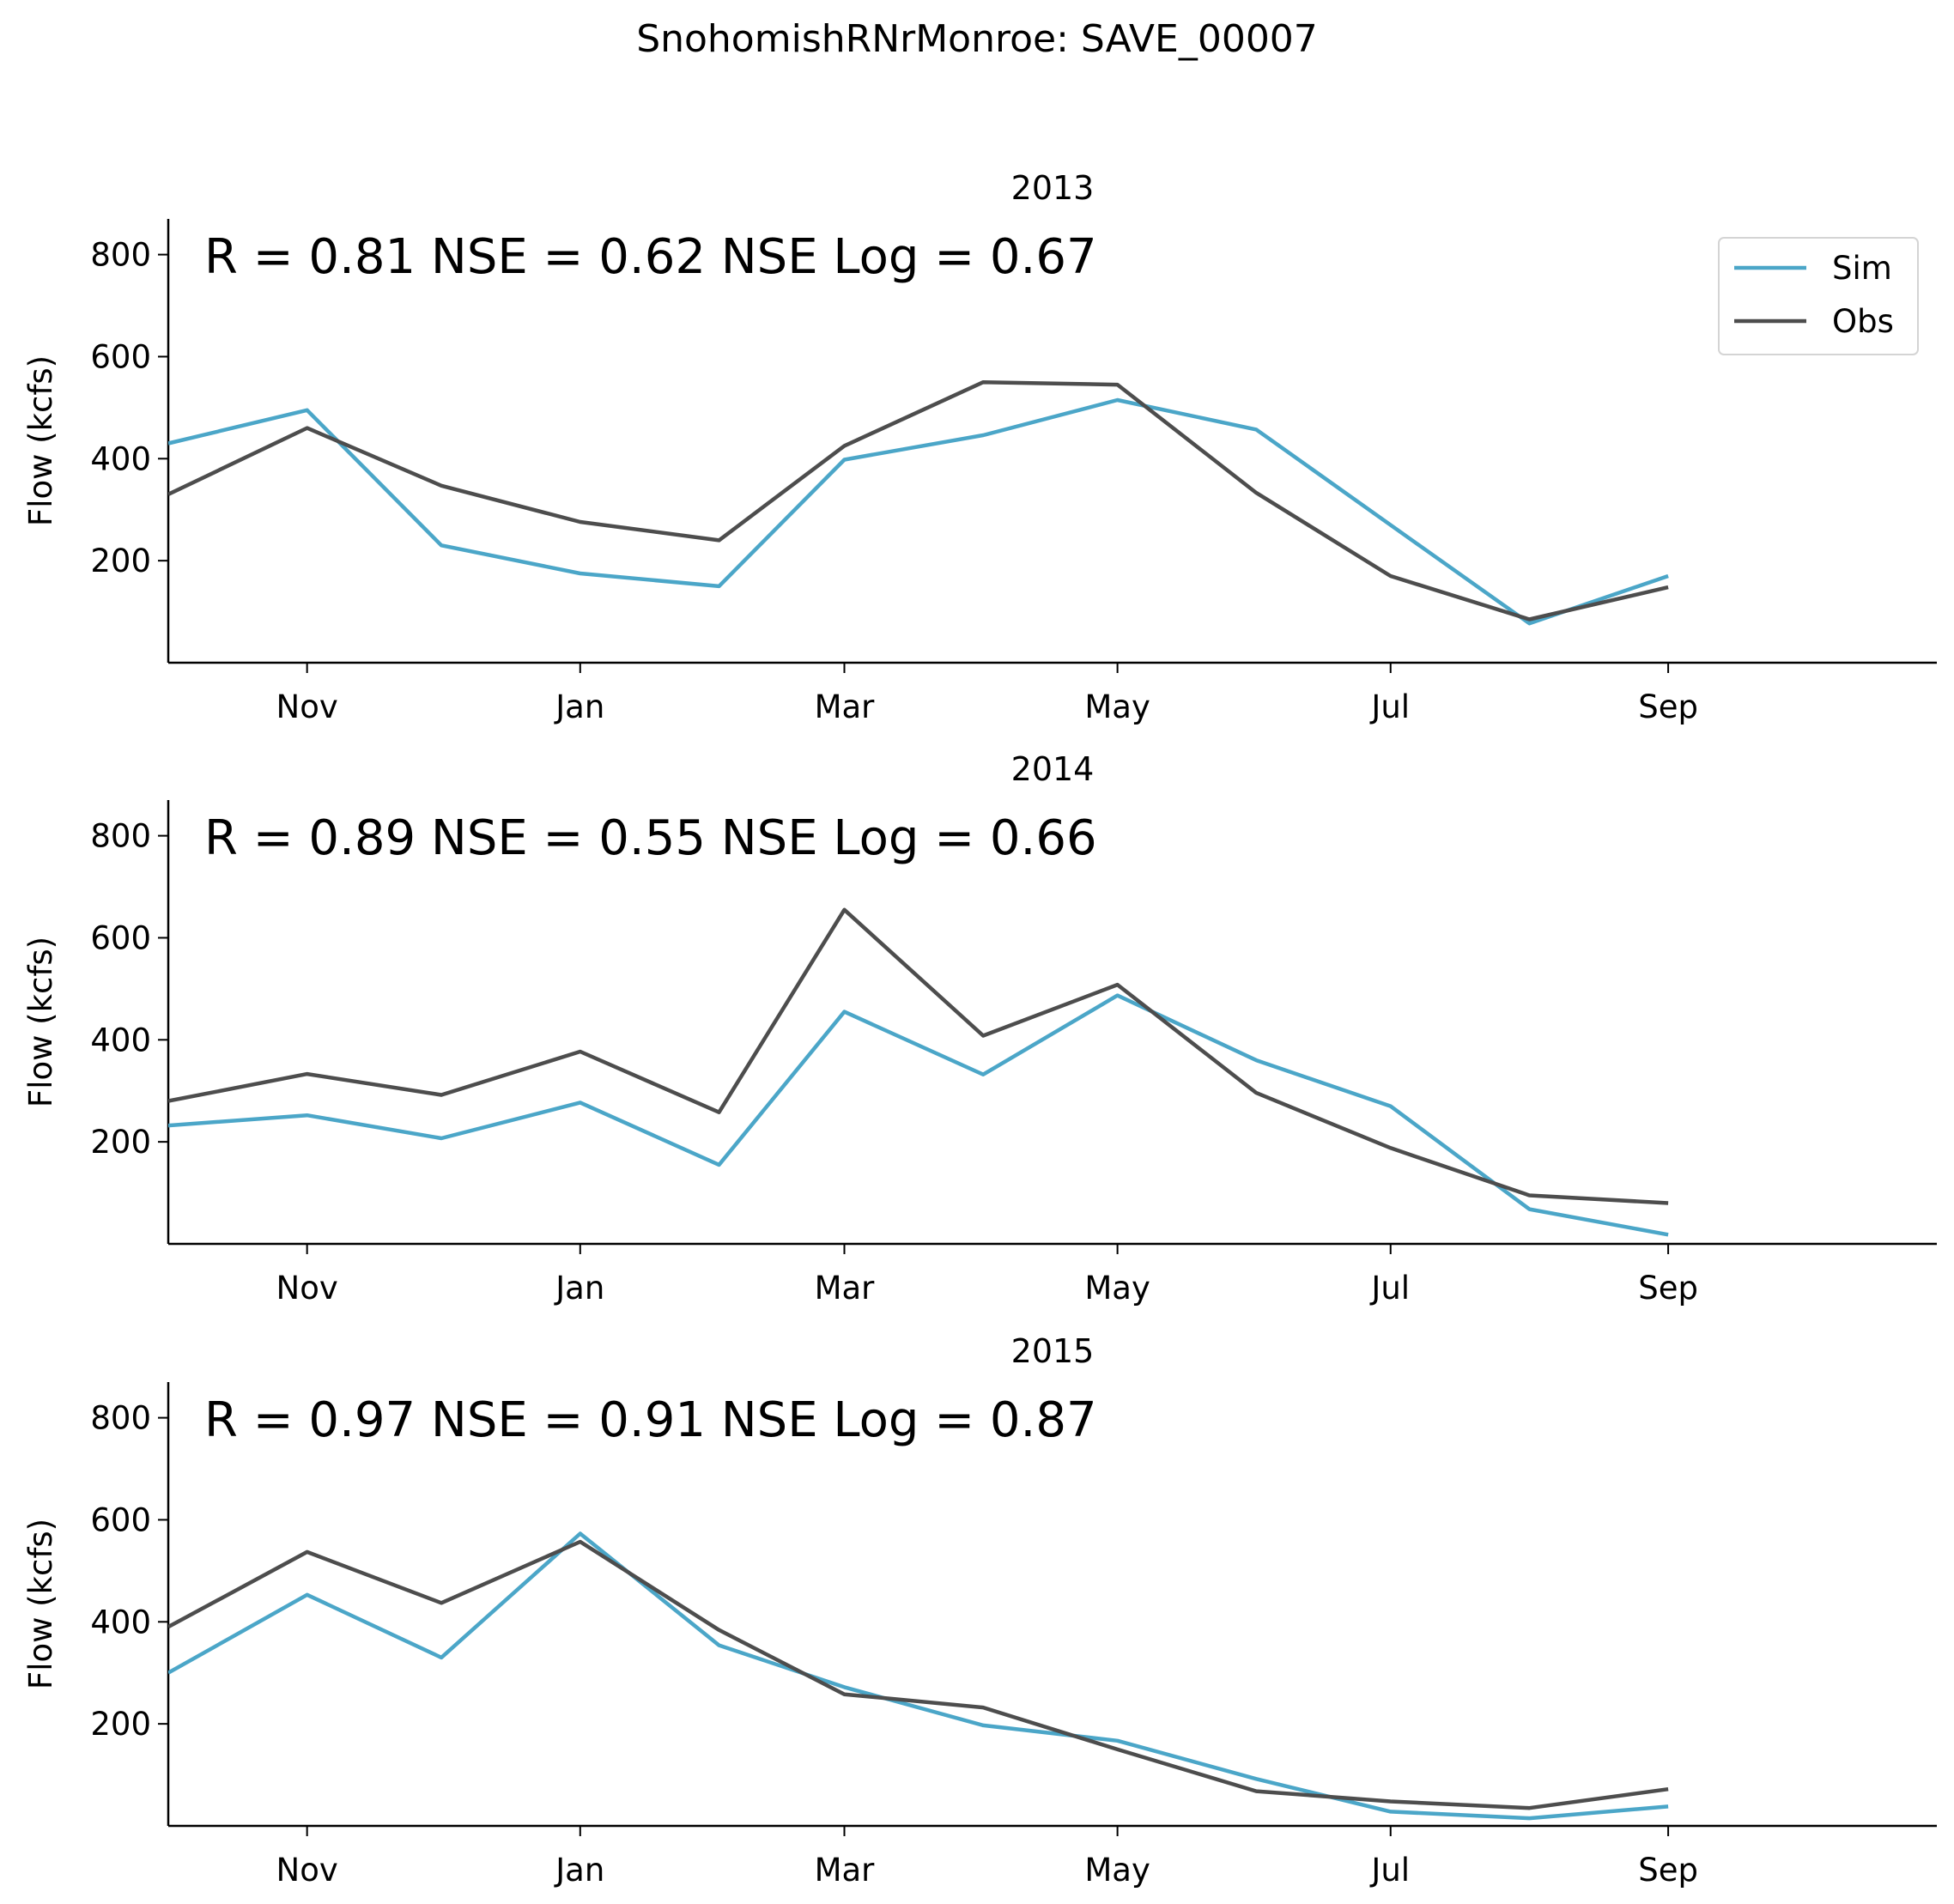 This screenshot has height=1904, width=1954. Describe the element at coordinates (650, 838) in the screenshot. I see `stats-annotation: R = 0.89 NSE = 0.55 NSE Log = 0.66` at that location.